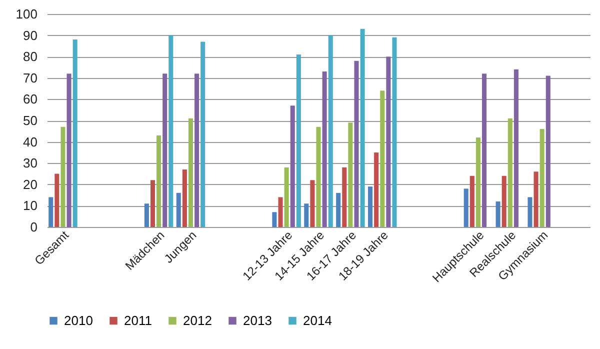 The height and width of the screenshot is (349, 600). What do you see at coordinates (30, 184) in the screenshot?
I see `y-tick-label: 20` at bounding box center [30, 184].